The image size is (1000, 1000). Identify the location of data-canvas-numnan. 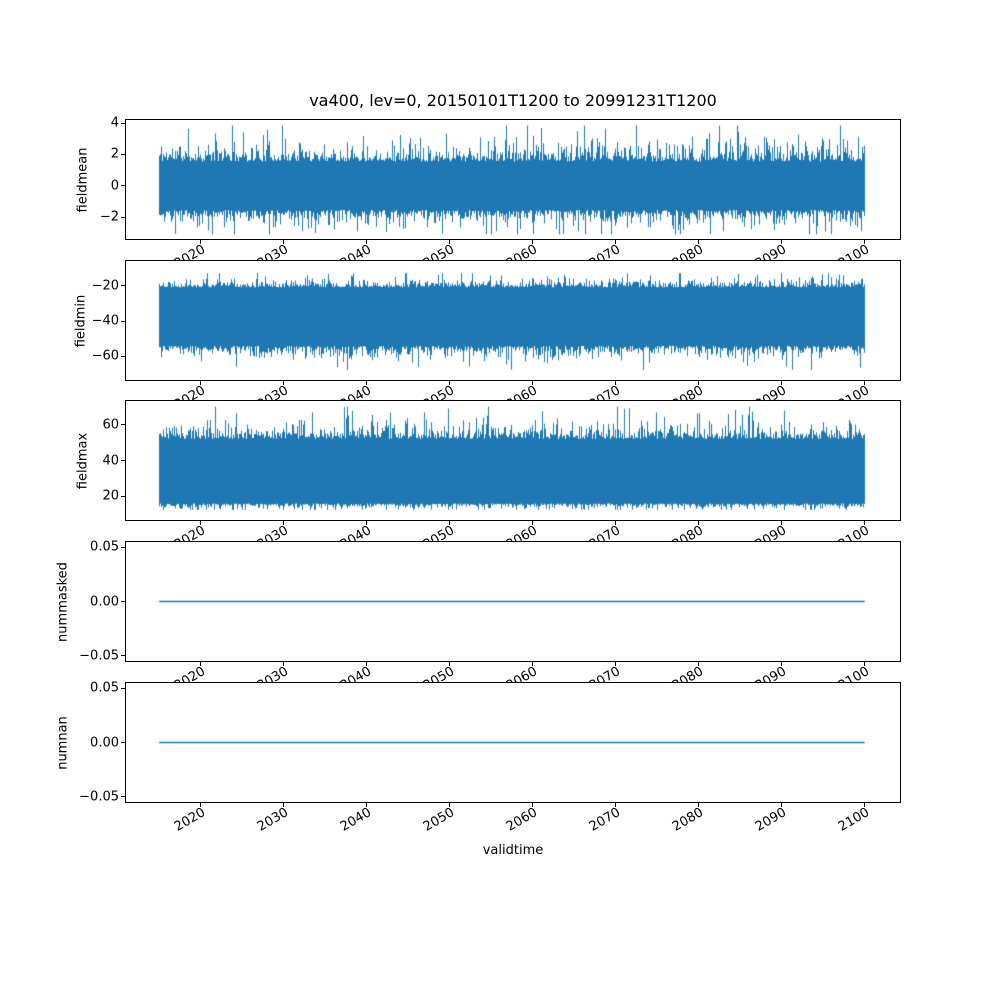
(513, 742).